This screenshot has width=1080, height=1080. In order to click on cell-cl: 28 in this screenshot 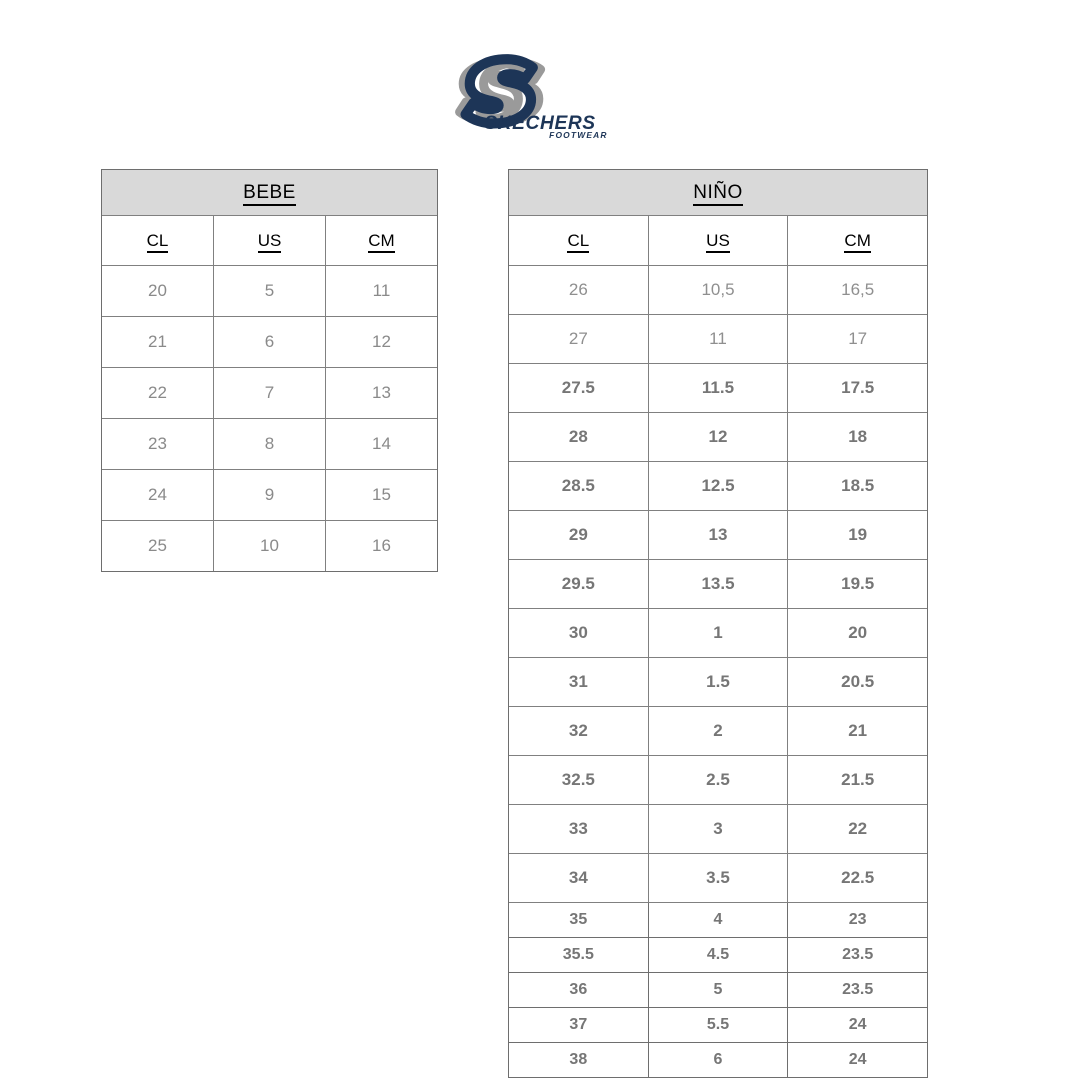, I will do `click(578, 437)`.